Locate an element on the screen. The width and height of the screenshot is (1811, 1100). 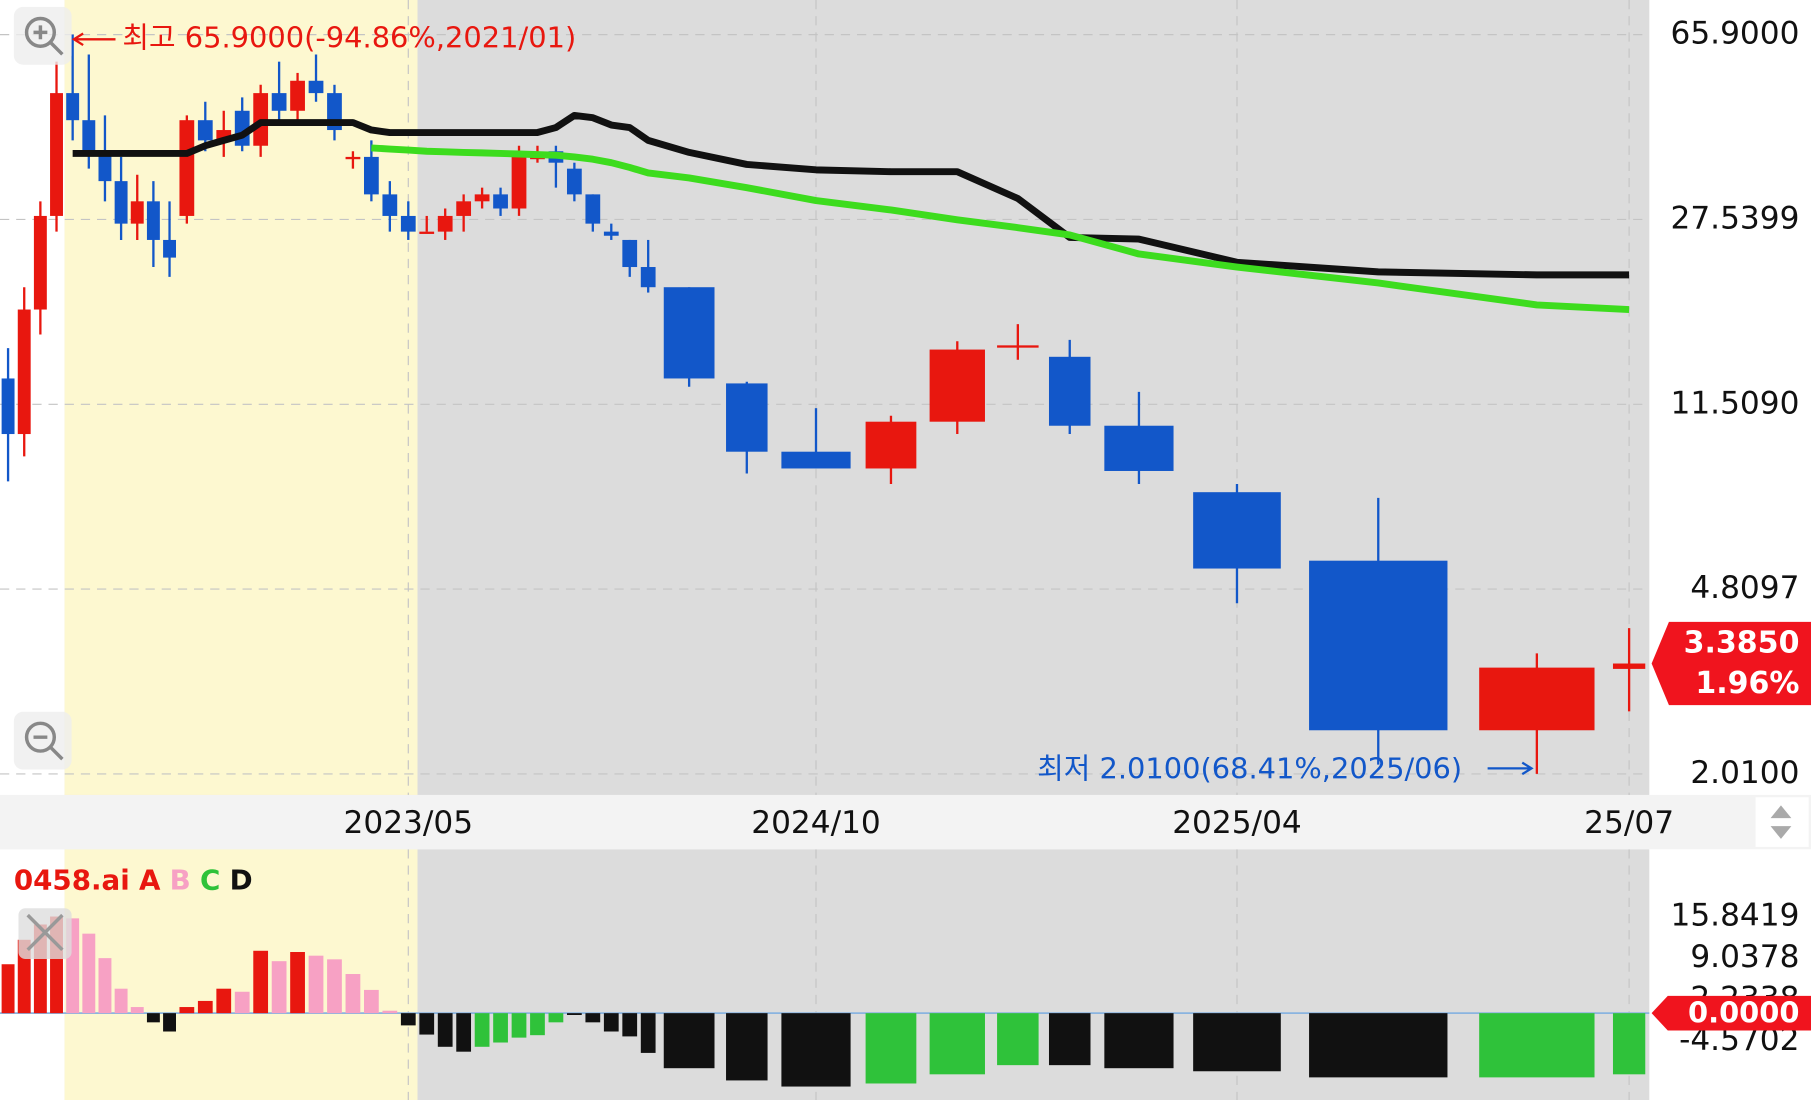
x-tick-label: 2025/04 is located at coordinates (1237, 823).